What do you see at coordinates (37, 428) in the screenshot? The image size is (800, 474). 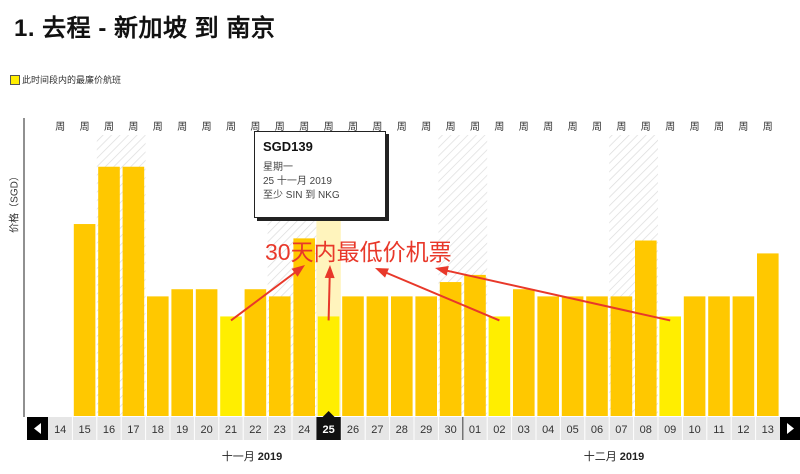 I see `arrow-left-icon` at bounding box center [37, 428].